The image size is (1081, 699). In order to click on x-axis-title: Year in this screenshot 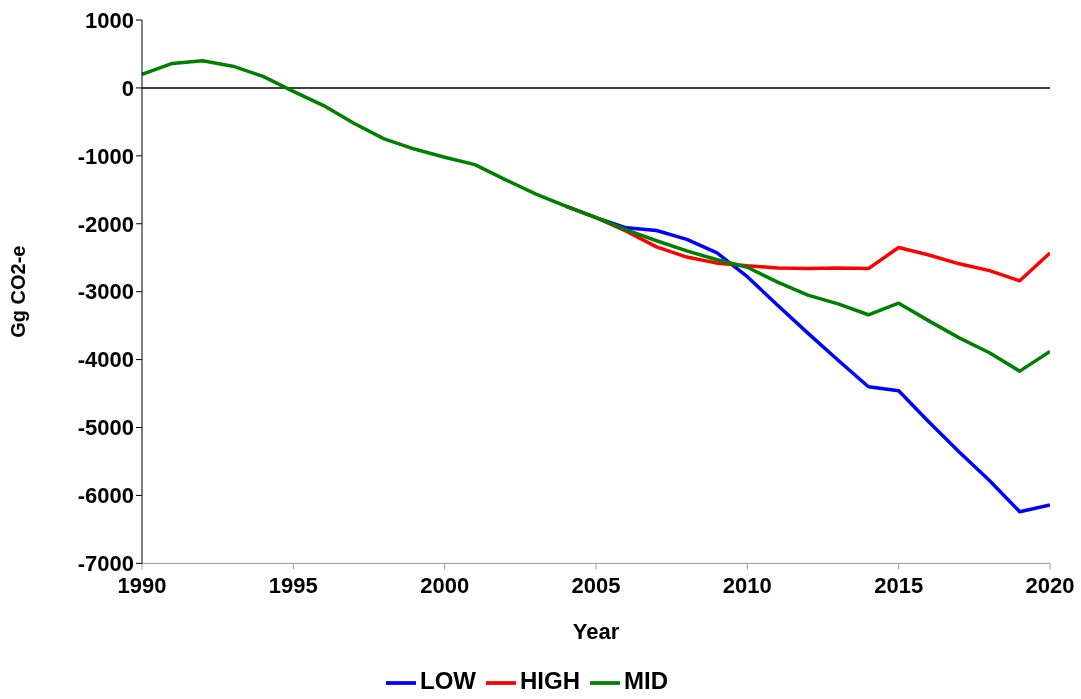, I will do `click(596, 632)`.